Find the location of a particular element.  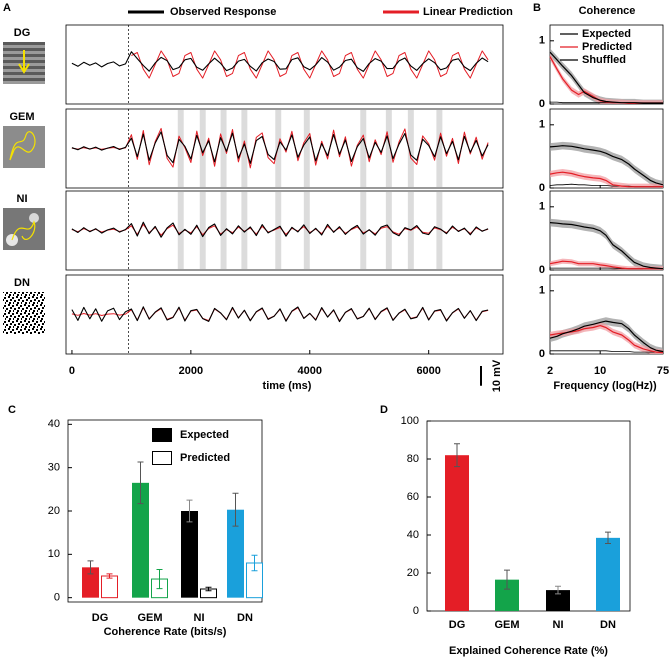

legend-label: Observed Response is located at coordinates (223, 12).